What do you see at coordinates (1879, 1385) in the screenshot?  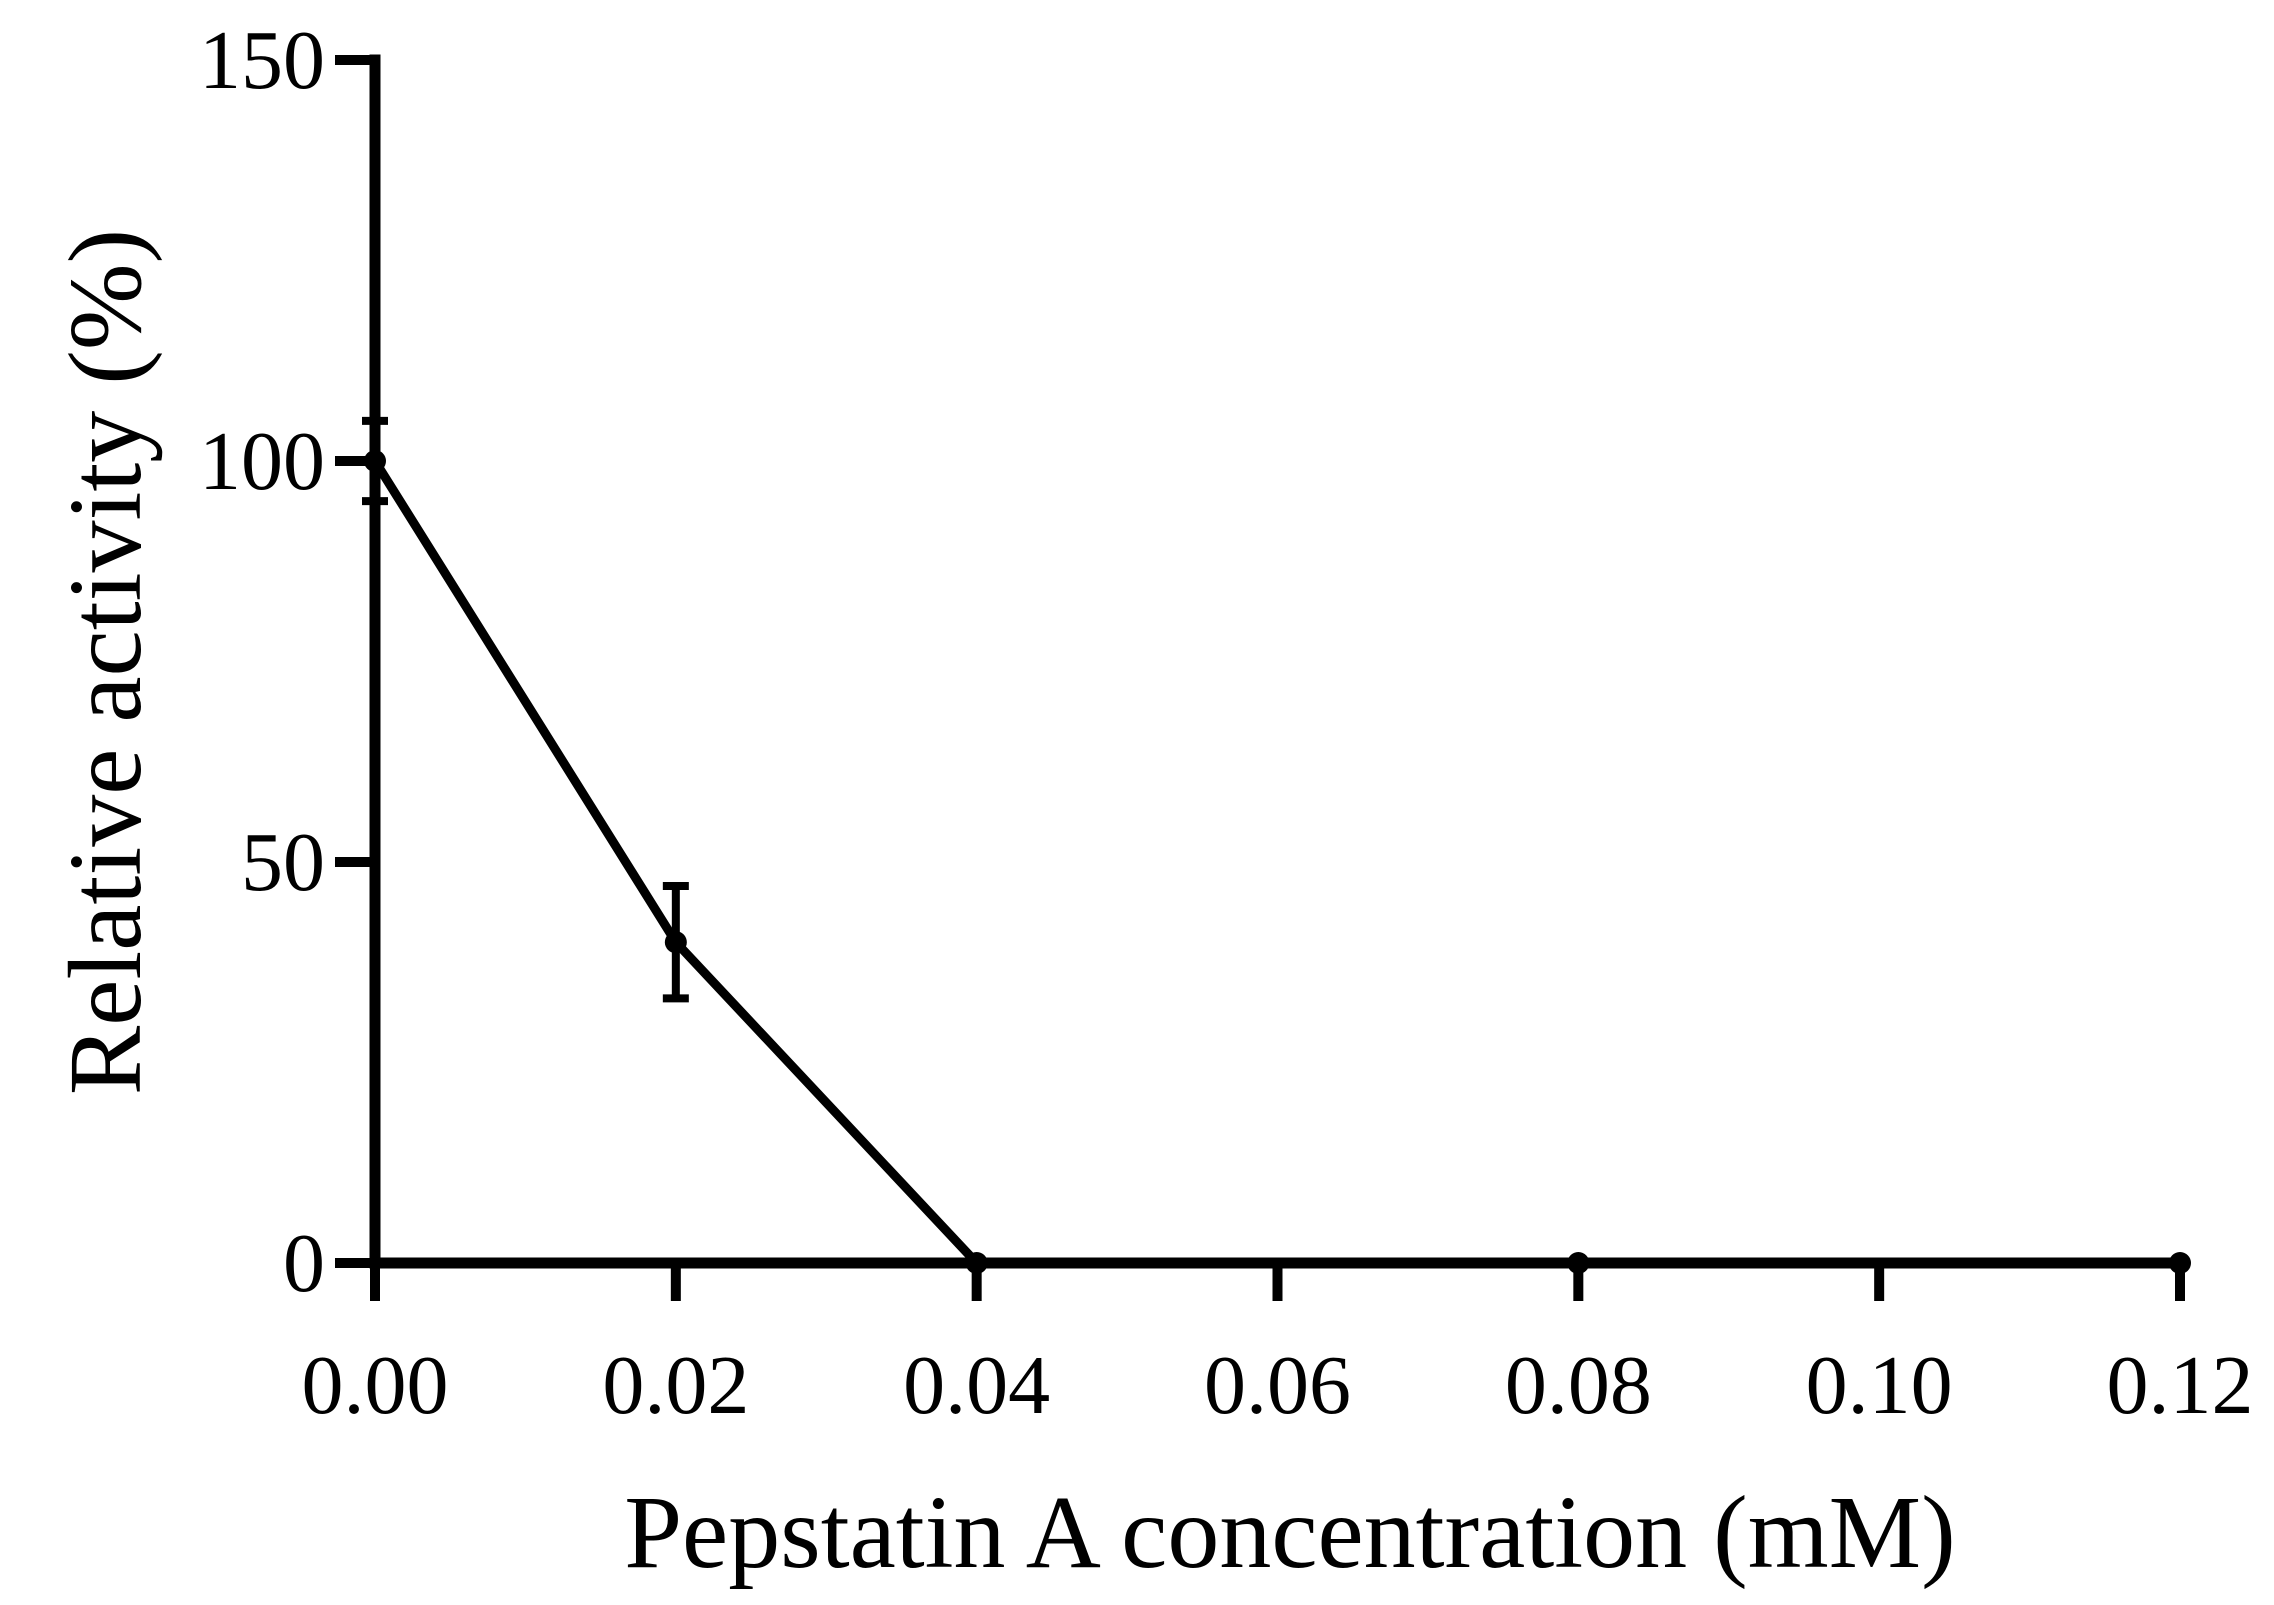 I see `x-tick-label: 0.10` at bounding box center [1879, 1385].